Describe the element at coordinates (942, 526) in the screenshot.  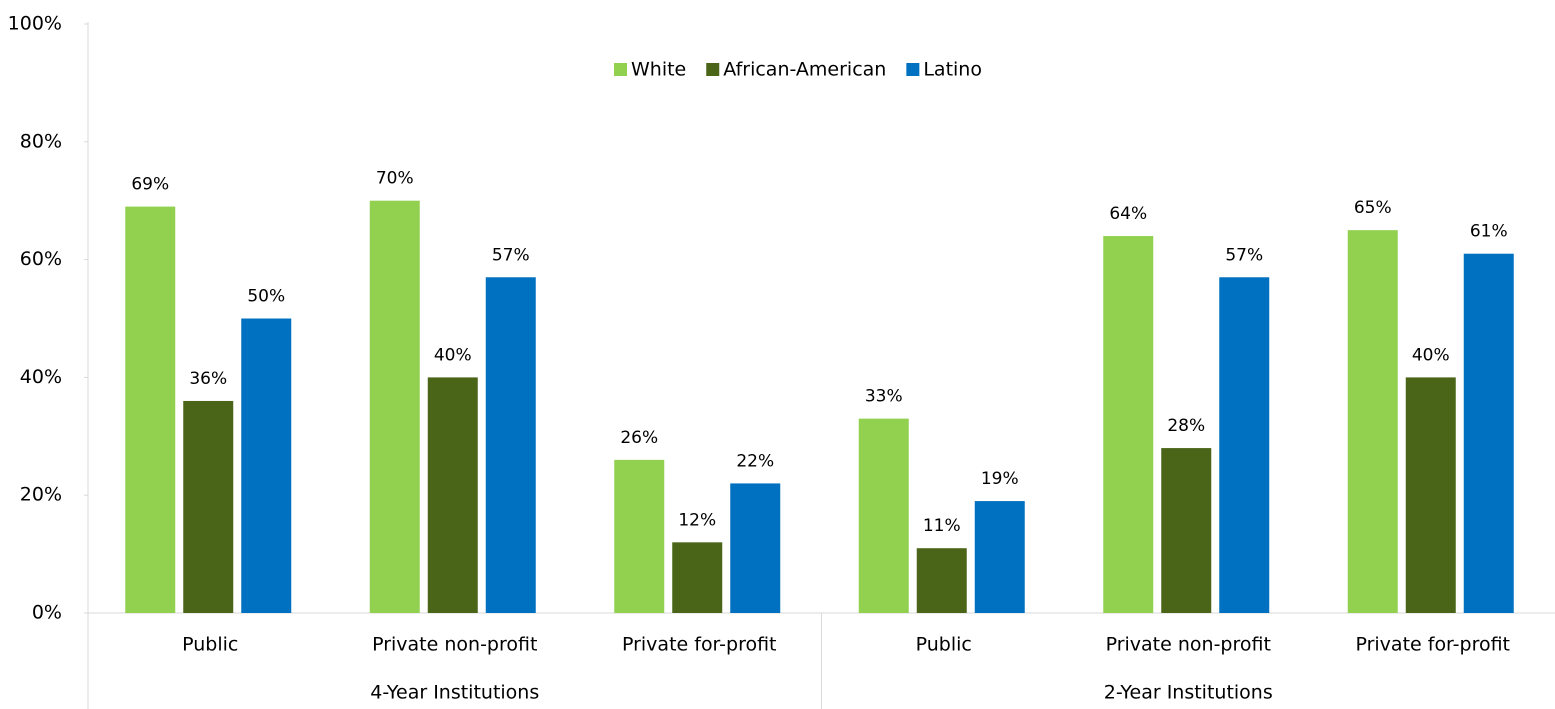
I see `data-label: 11%` at that location.